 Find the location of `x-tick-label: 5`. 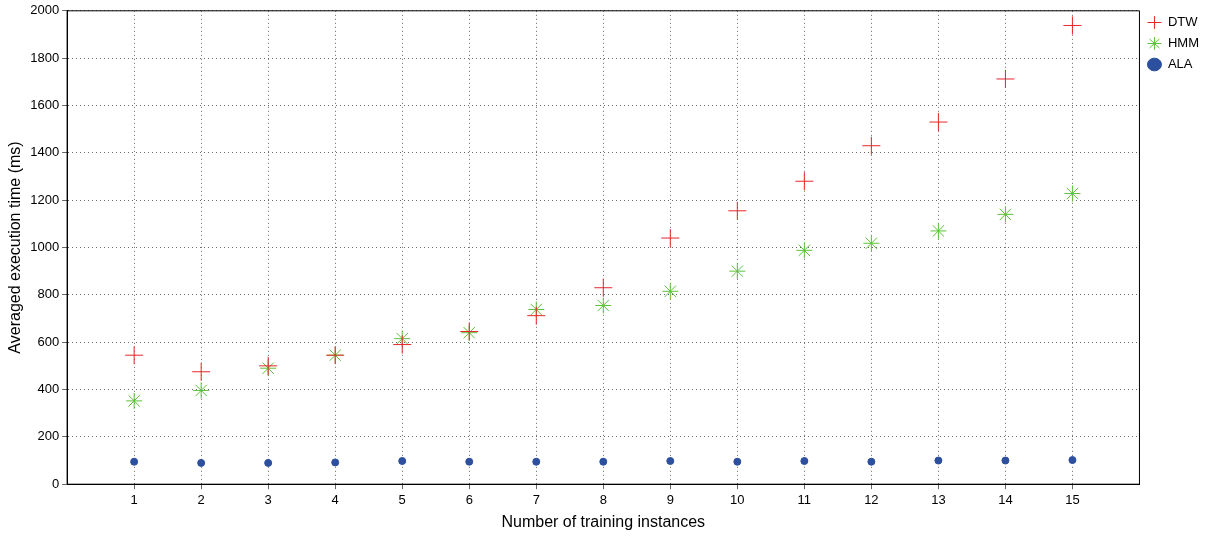

x-tick-label: 5 is located at coordinates (402, 499).